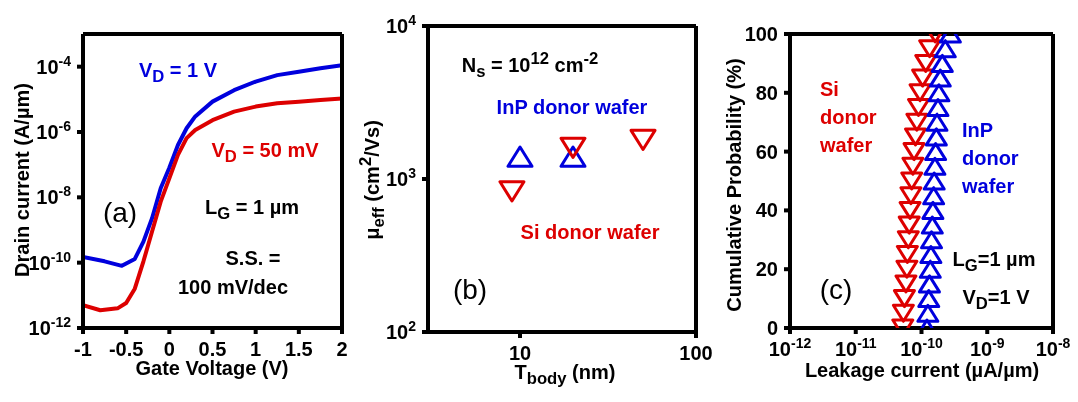 The height and width of the screenshot is (402, 1078). I want to click on series-label: V$_{D}$ = 50 mV, so click(265, 152).